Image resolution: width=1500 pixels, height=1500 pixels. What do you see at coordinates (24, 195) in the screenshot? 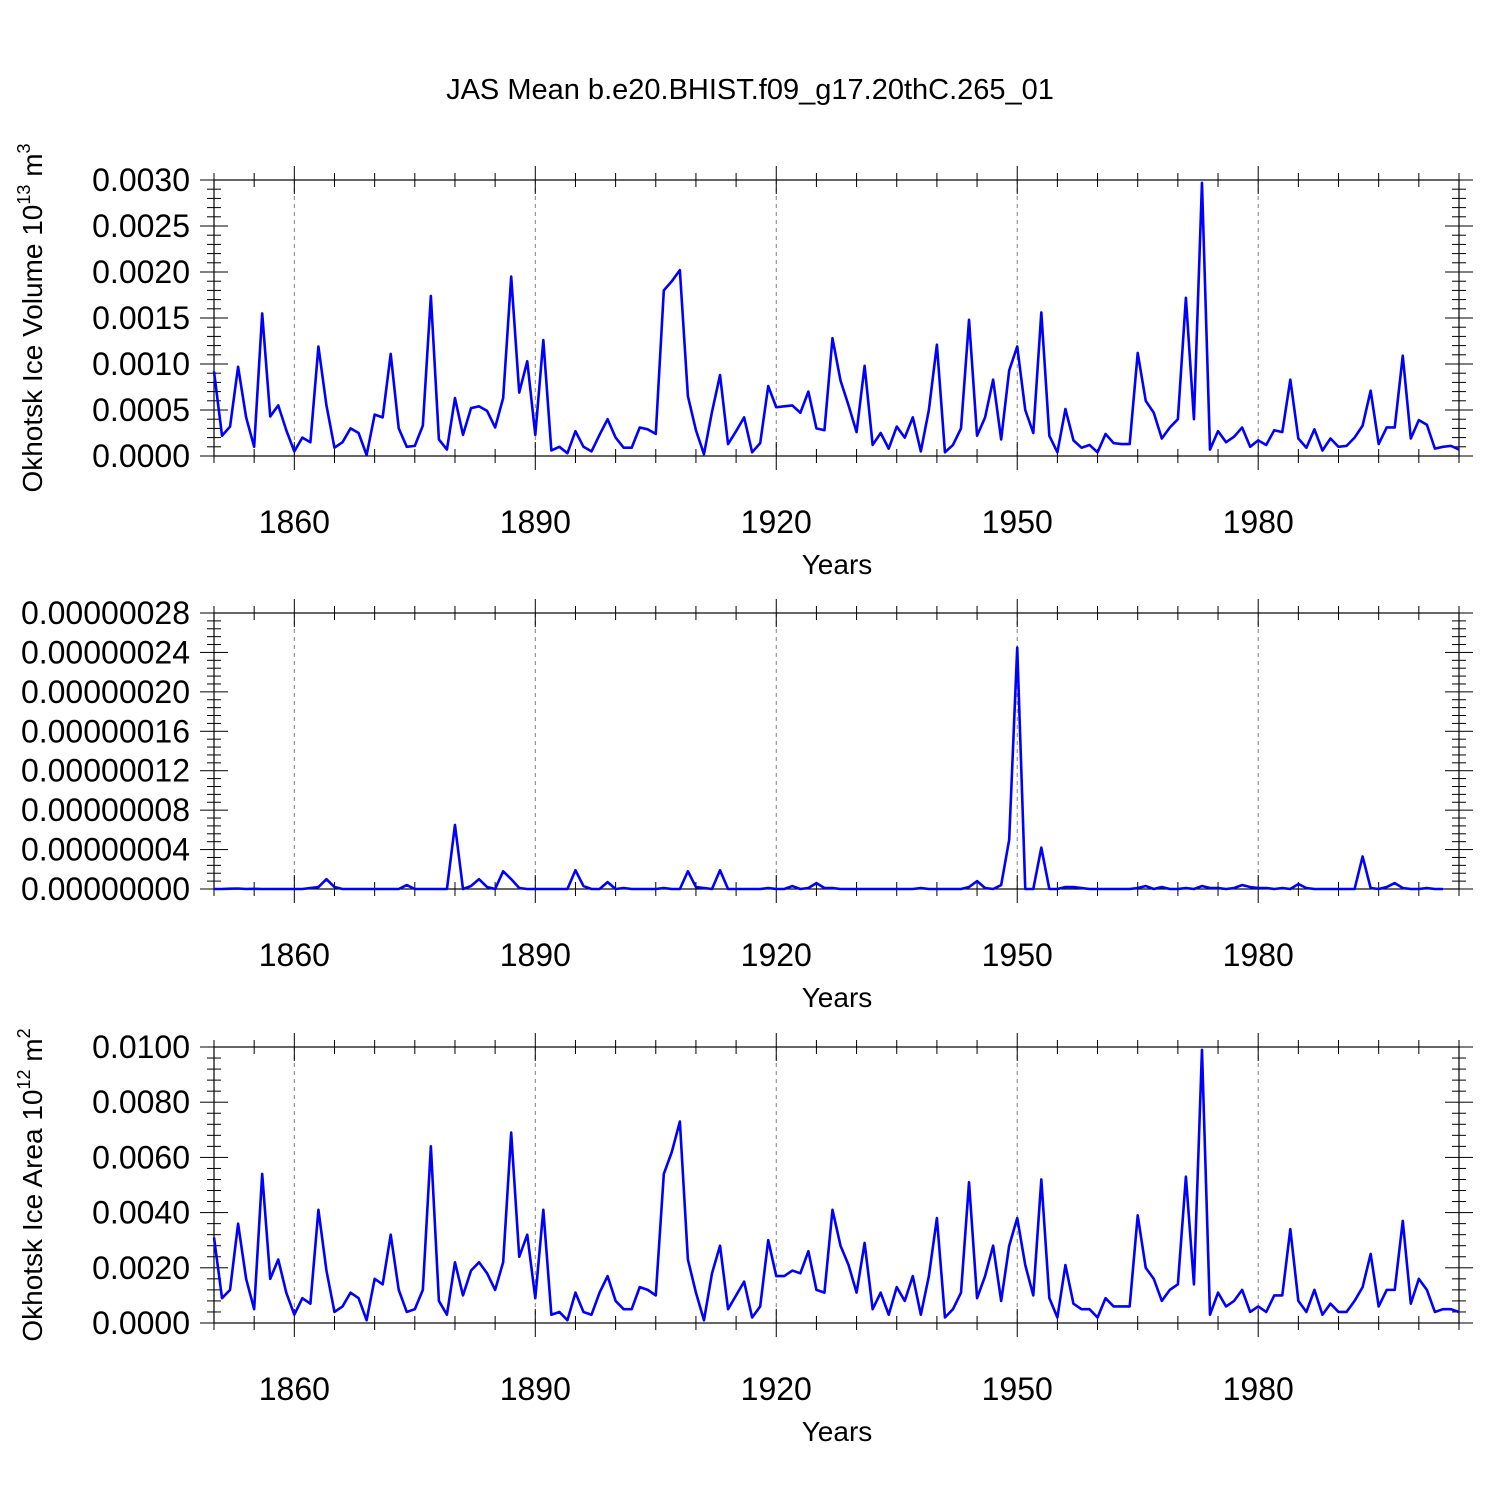
I see `y-axis-label-ylabel-unit-sup: 13` at bounding box center [24, 195].